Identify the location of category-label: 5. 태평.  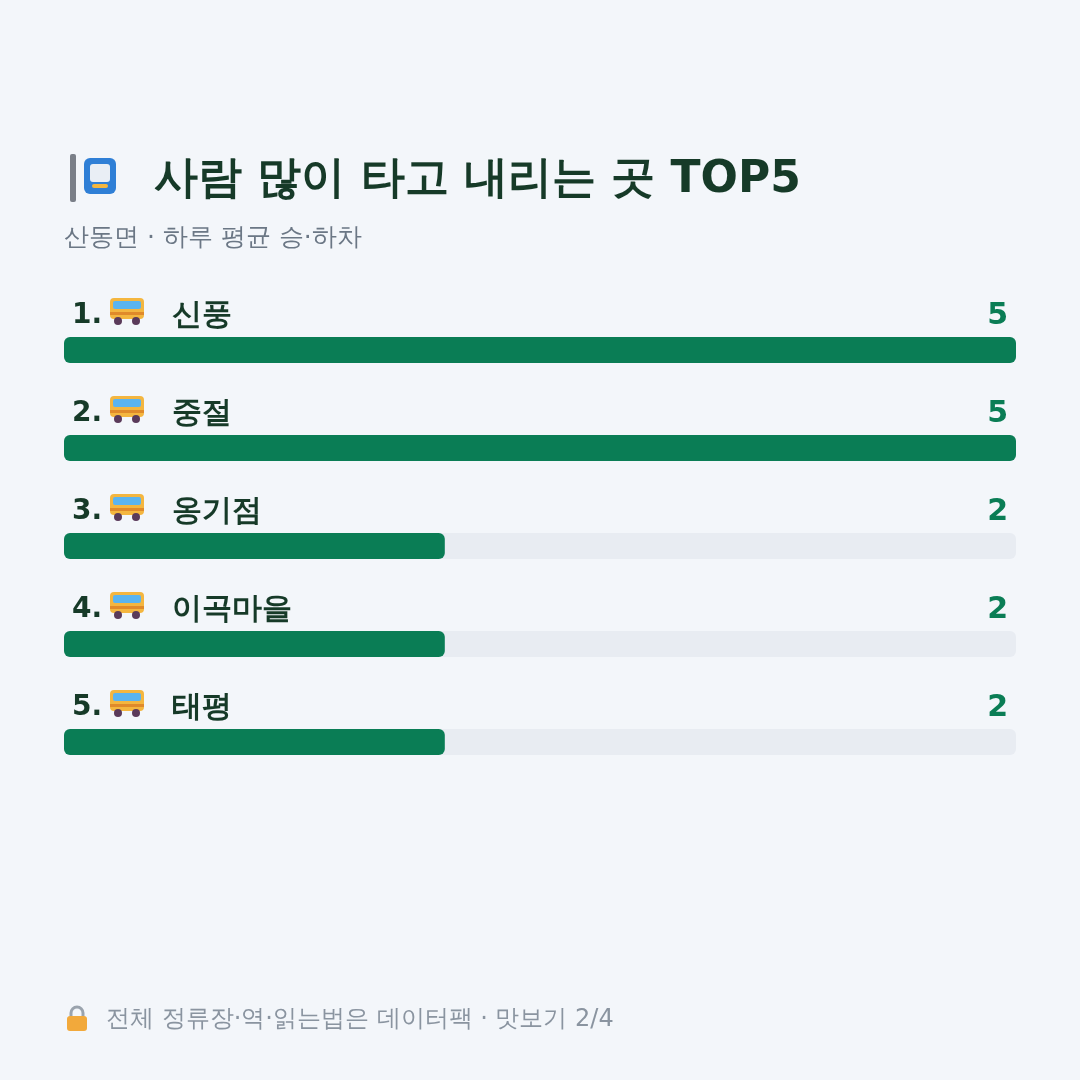
(152, 705).